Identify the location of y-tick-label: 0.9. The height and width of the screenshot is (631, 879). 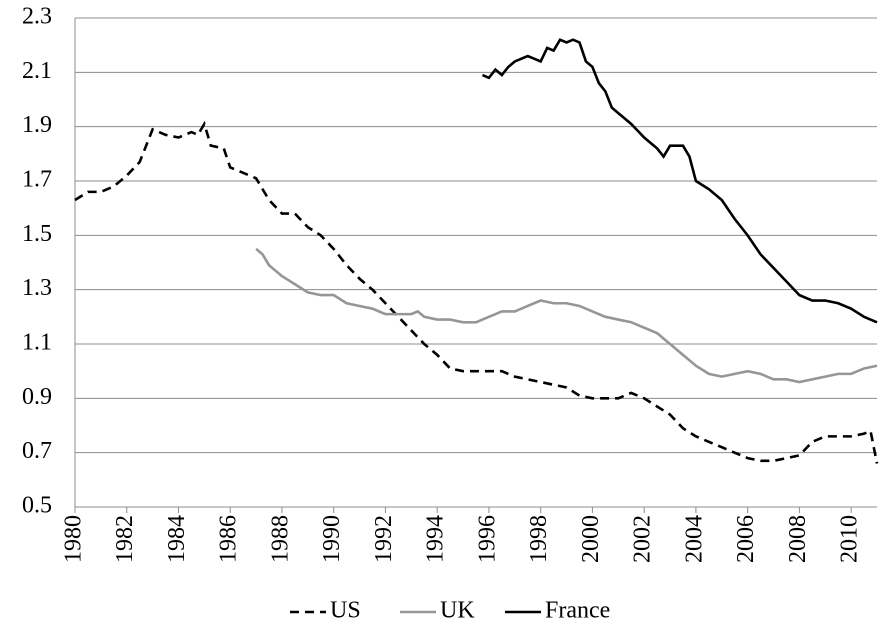
(37, 397).